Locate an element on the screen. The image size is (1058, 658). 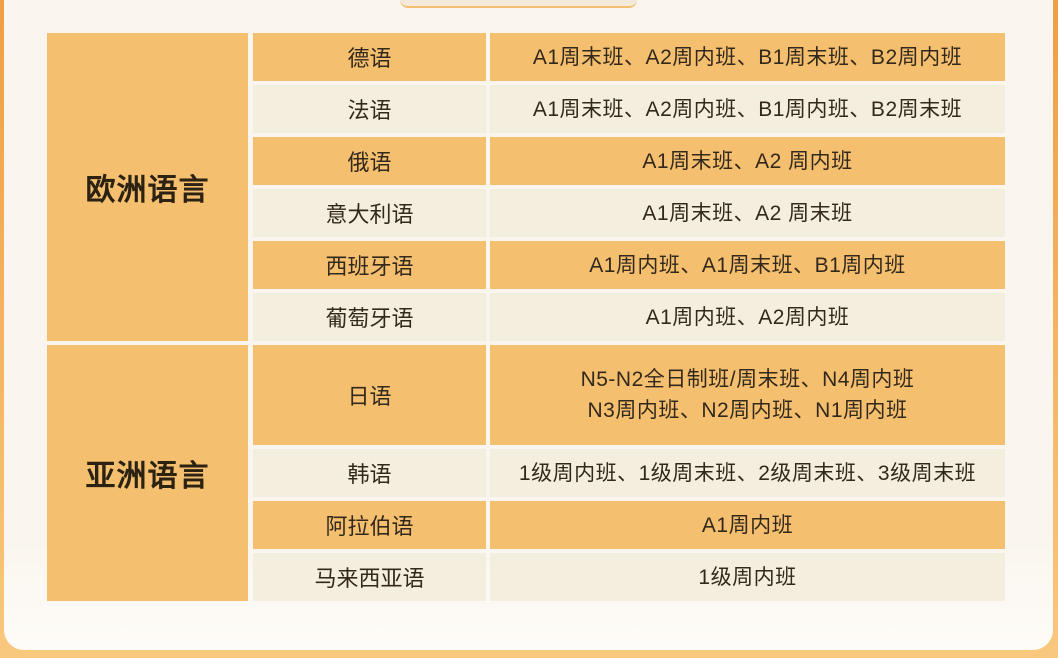
classes-cell: N5-N2全日制班/周末班、N4周内班 N3周内班、N2周内班、N1周内班 is located at coordinates (747, 395).